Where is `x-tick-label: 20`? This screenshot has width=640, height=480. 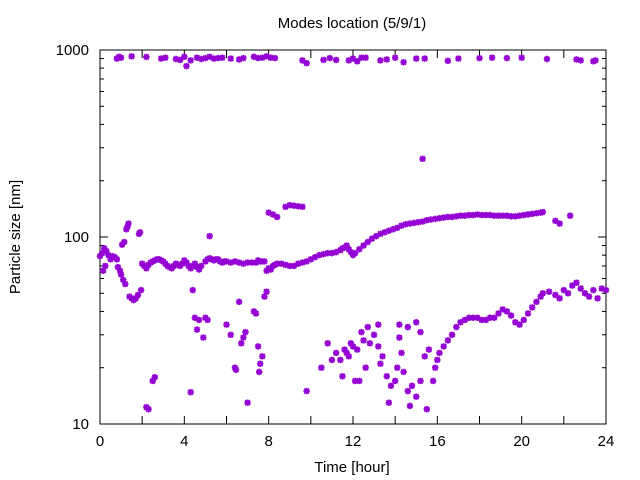 x-tick-label: 20 is located at coordinates (521, 441).